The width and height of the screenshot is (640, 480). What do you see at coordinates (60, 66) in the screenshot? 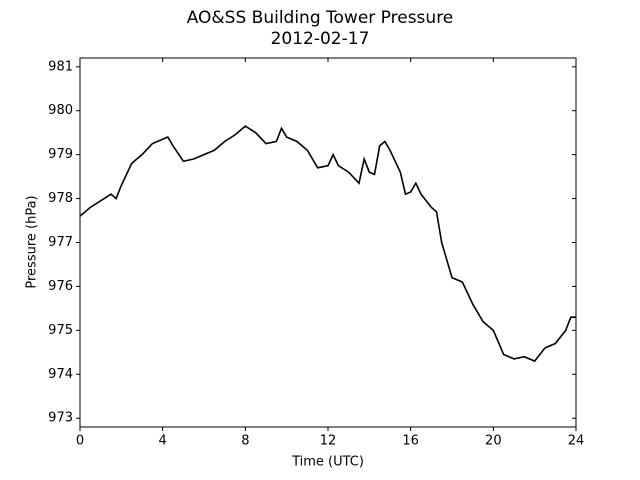
I see `y-tick-label: 981` at bounding box center [60, 66].